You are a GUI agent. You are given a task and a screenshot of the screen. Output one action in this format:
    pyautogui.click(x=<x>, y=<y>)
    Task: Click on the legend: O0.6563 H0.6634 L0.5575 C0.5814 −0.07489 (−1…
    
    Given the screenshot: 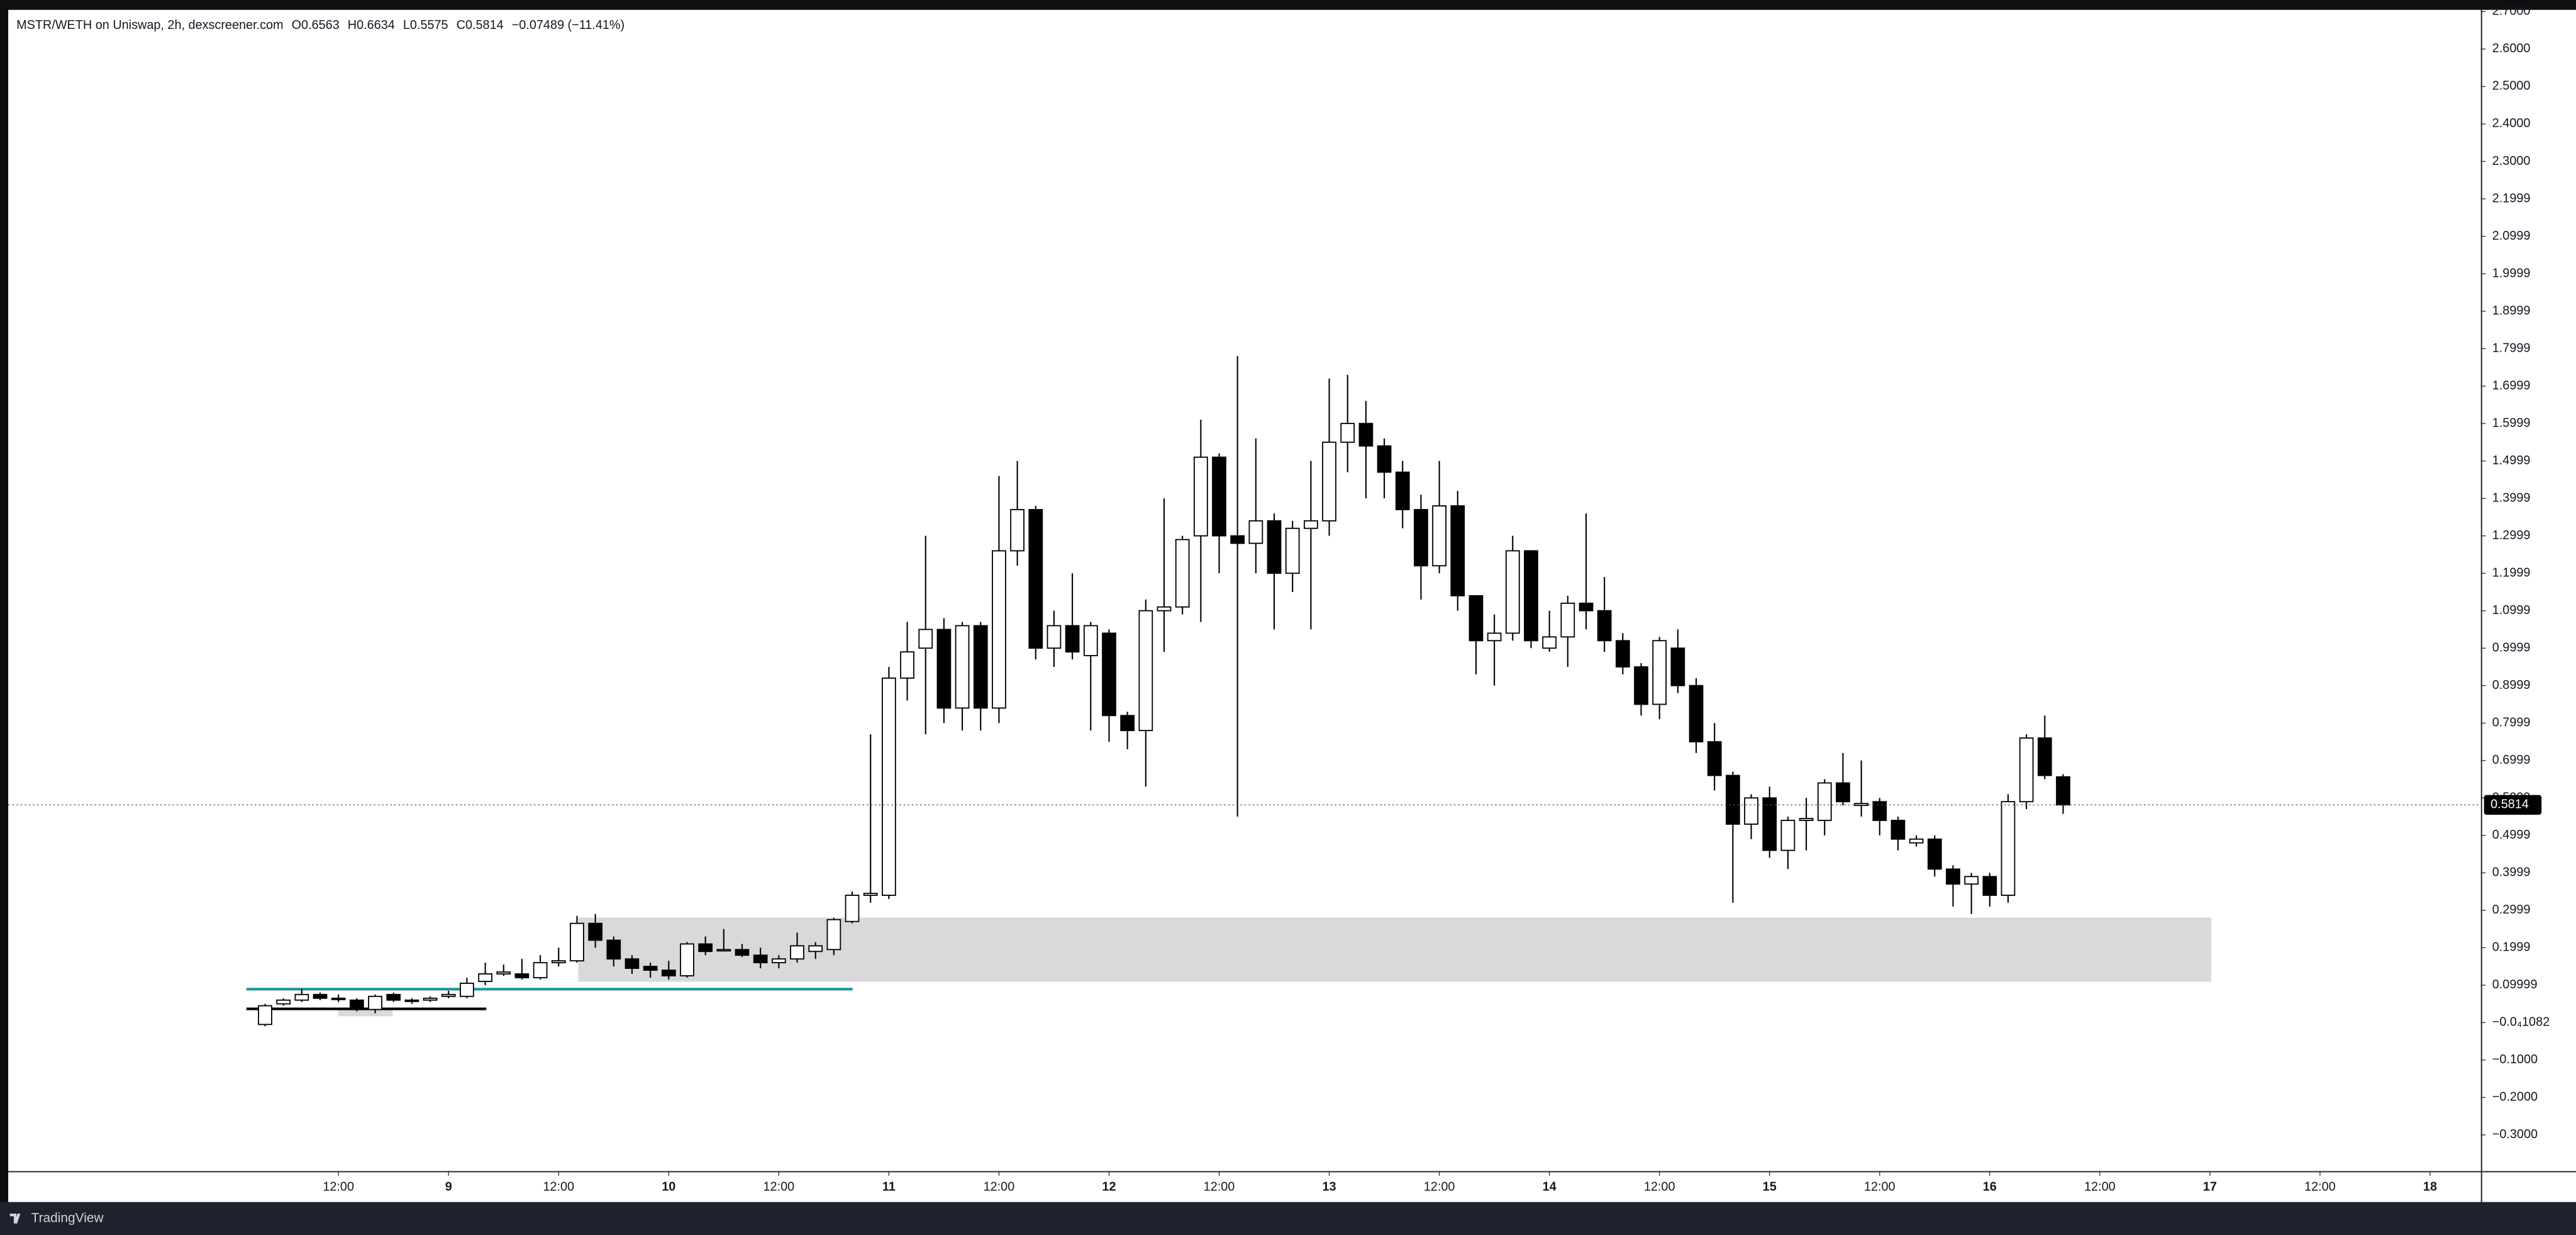 What is the action you would take?
    pyautogui.click(x=458, y=25)
    